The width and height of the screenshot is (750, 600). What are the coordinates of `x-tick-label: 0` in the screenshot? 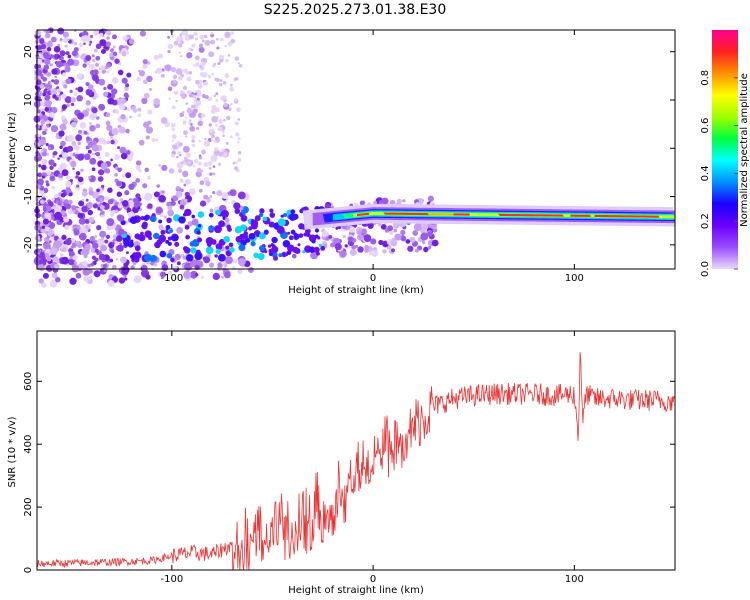 It's located at (373, 278).